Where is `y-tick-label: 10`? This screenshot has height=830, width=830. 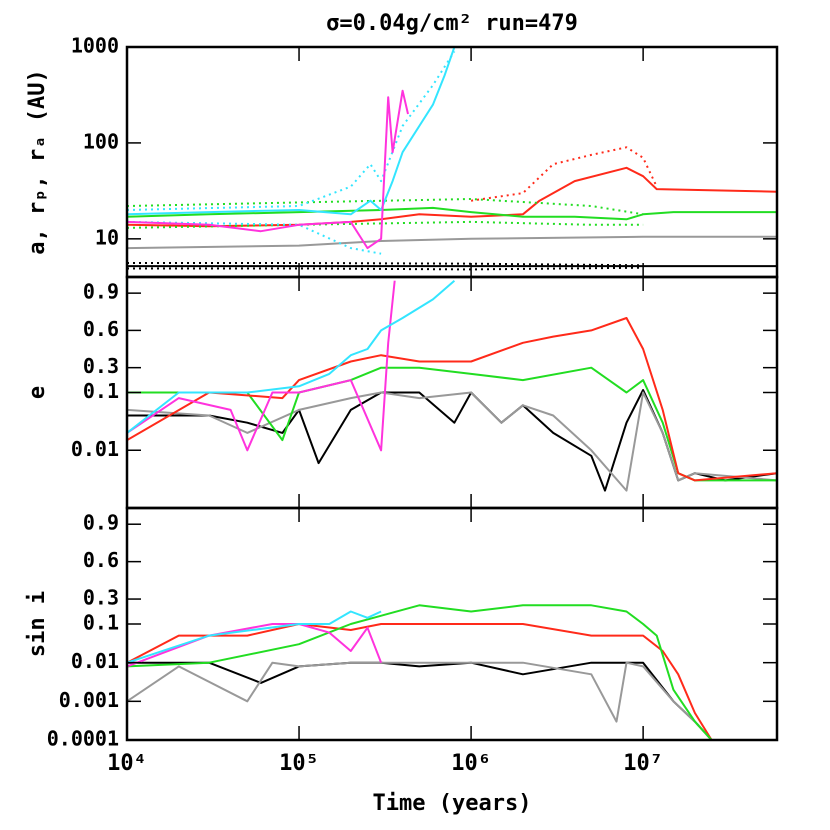 y-tick-label: 10 is located at coordinates (107, 237).